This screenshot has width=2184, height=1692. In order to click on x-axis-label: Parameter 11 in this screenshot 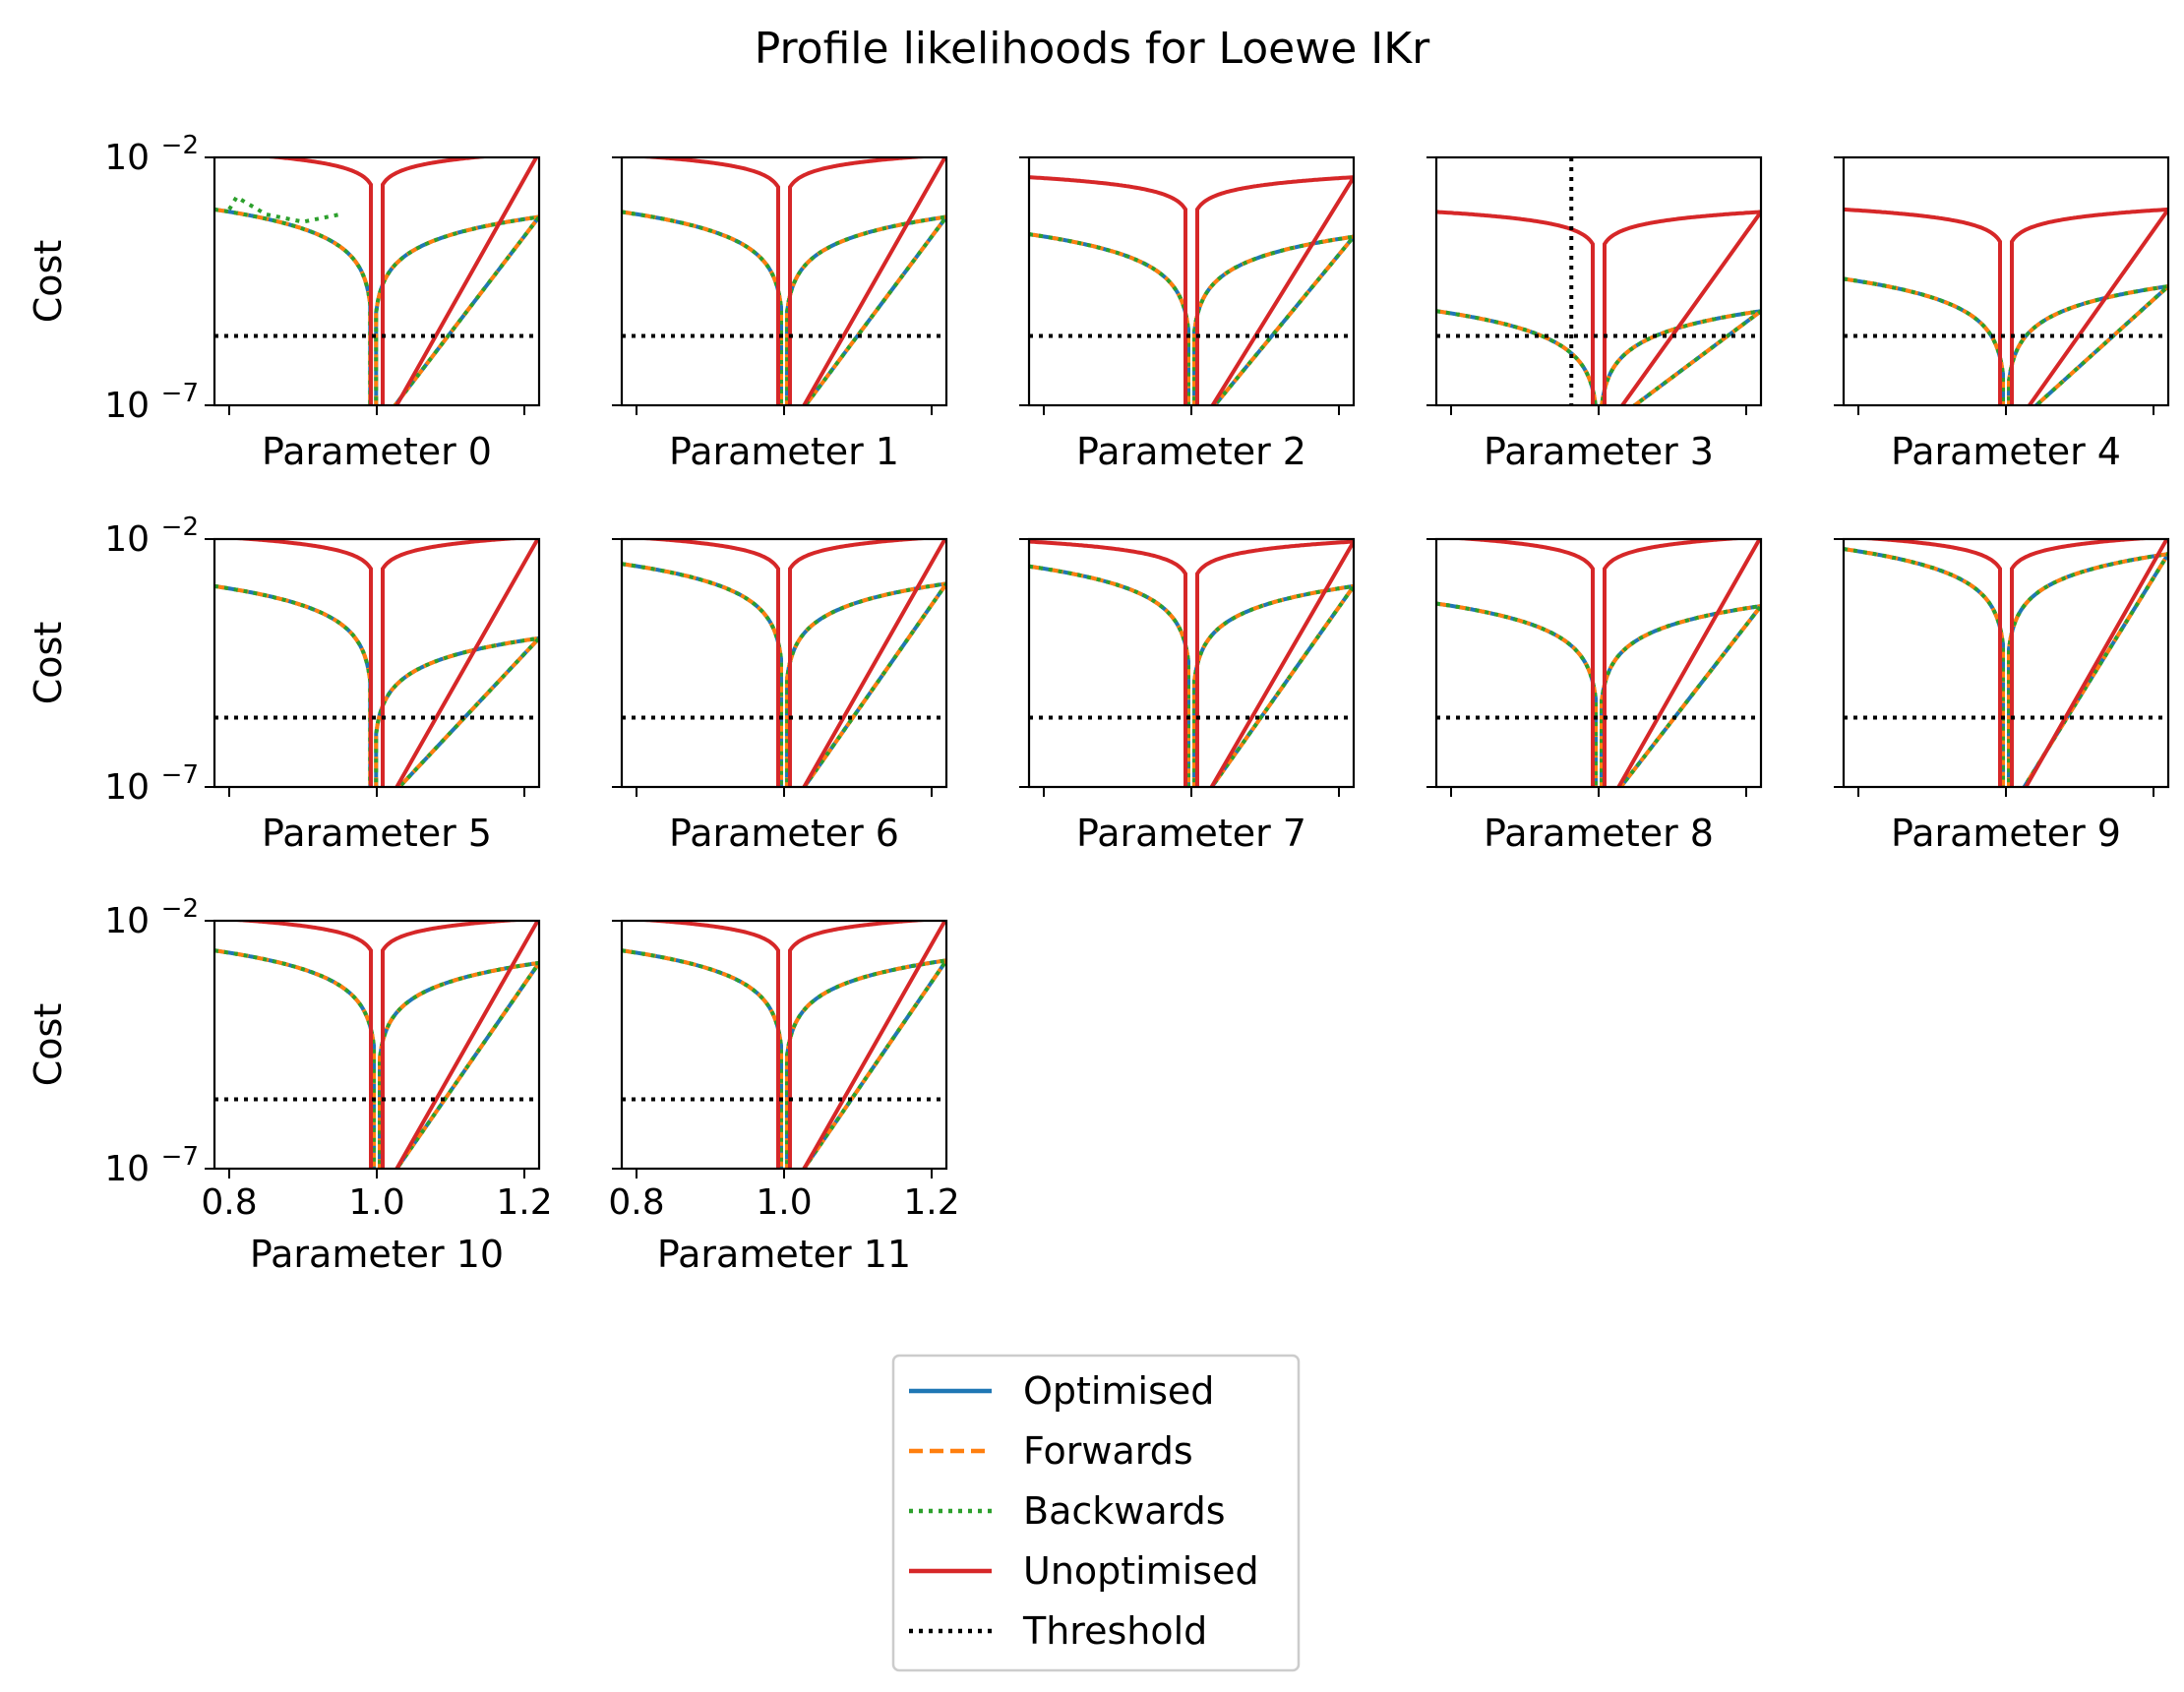, I will do `click(784, 1254)`.